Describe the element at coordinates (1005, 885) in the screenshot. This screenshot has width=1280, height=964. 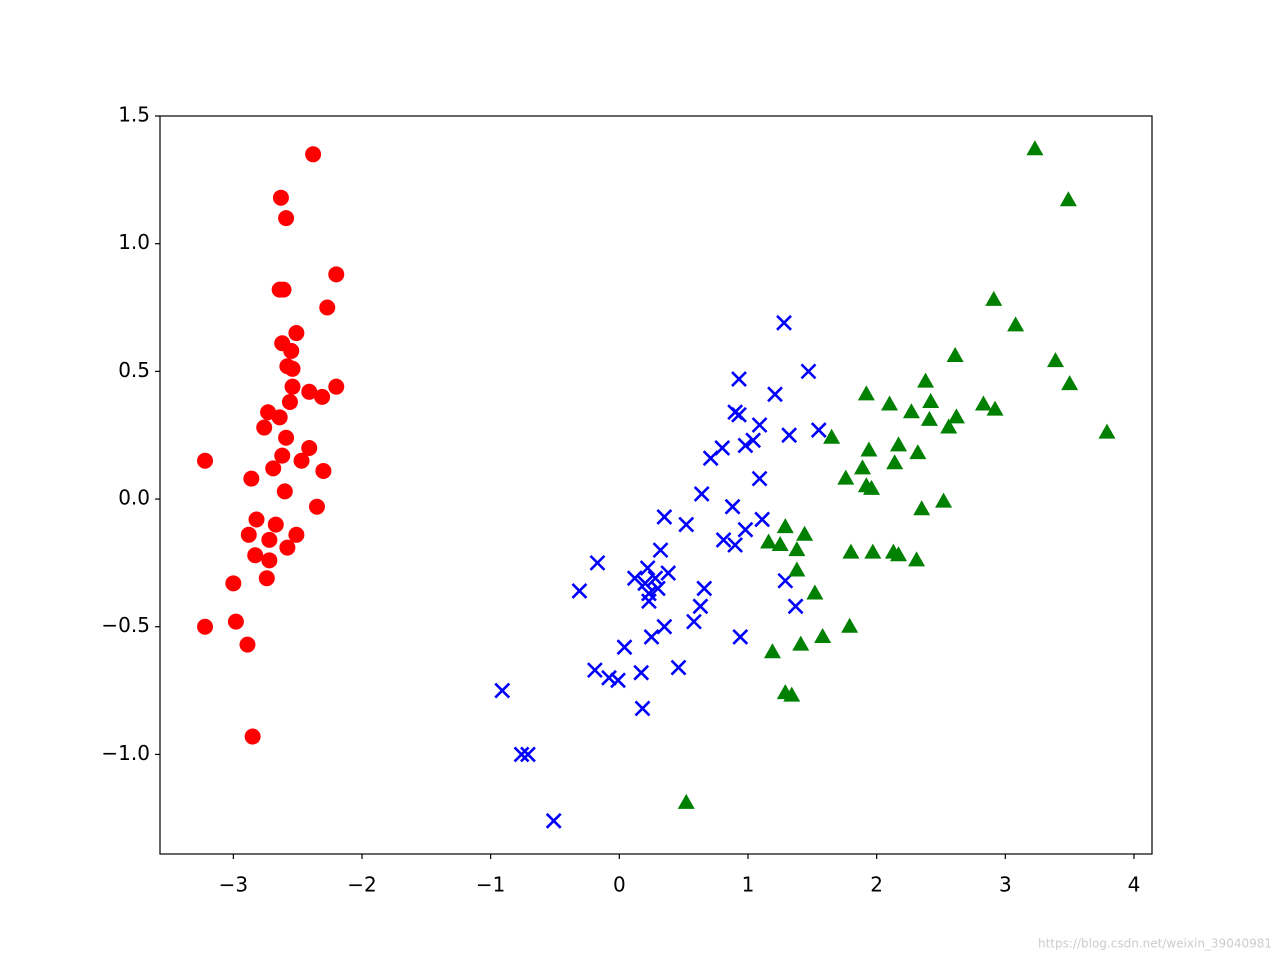
I see `x-tick-label: 3` at that location.